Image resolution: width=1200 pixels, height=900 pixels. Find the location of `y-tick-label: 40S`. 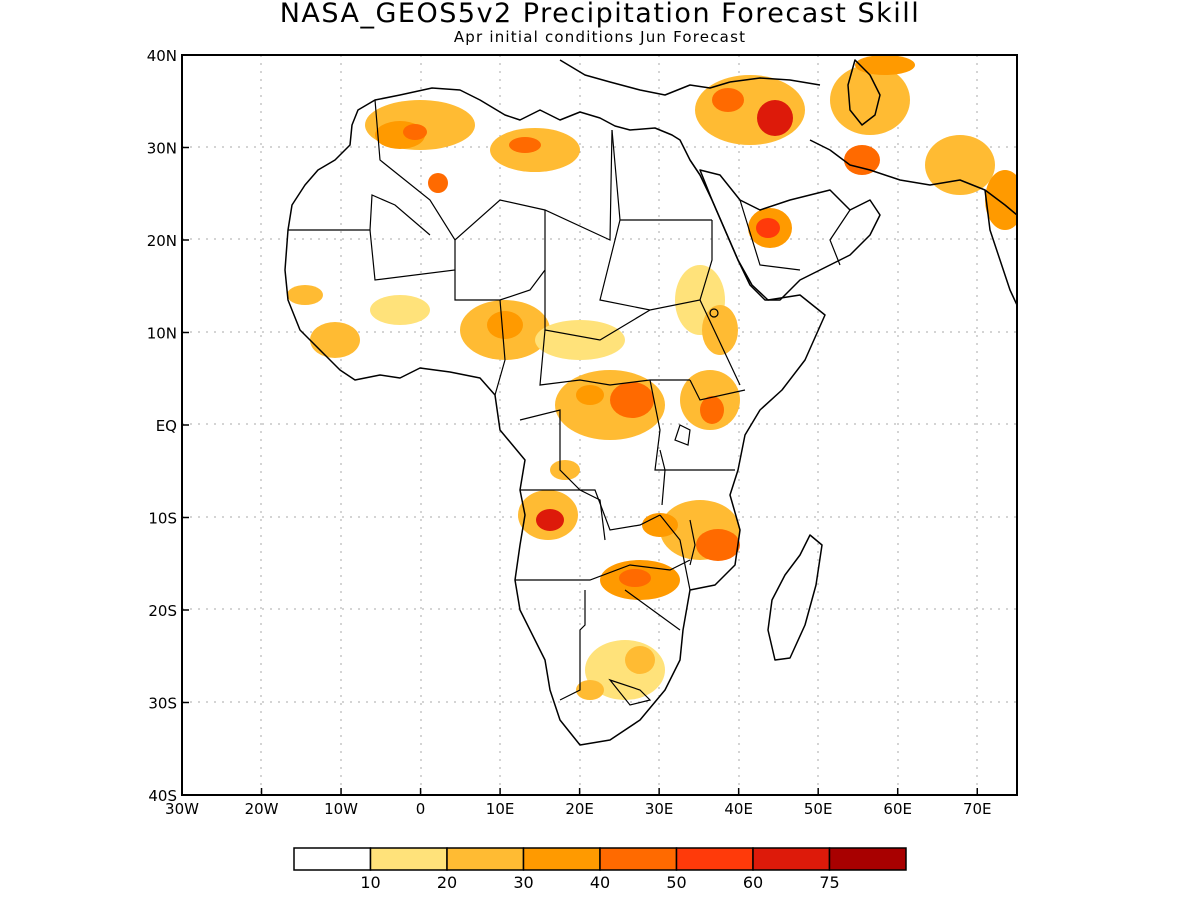

y-tick-label: 40S is located at coordinates (162, 796).